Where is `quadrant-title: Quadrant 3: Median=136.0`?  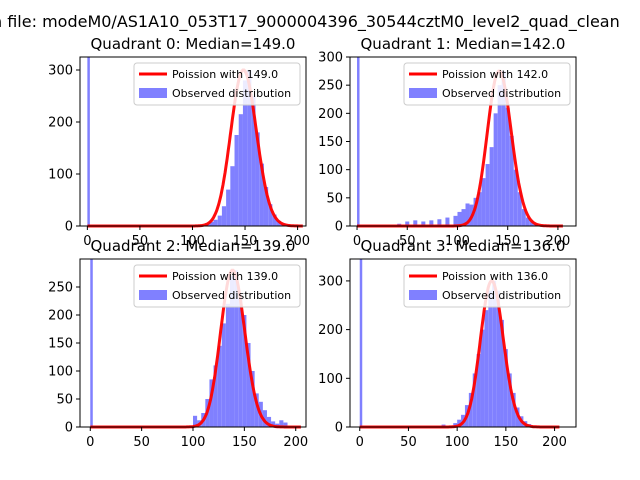 quadrant-title: Quadrant 3: Median=136.0 is located at coordinates (463, 246).